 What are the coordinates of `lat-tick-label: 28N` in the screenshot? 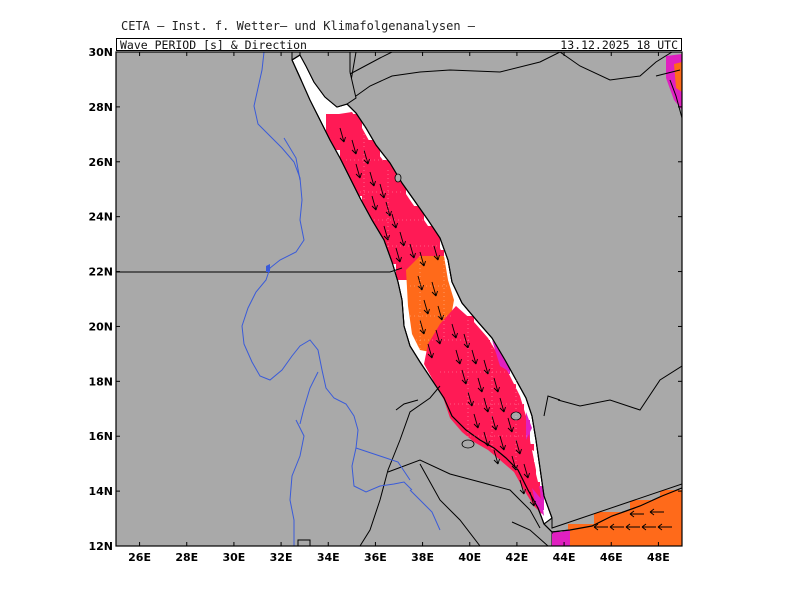 It's located at (100, 107).